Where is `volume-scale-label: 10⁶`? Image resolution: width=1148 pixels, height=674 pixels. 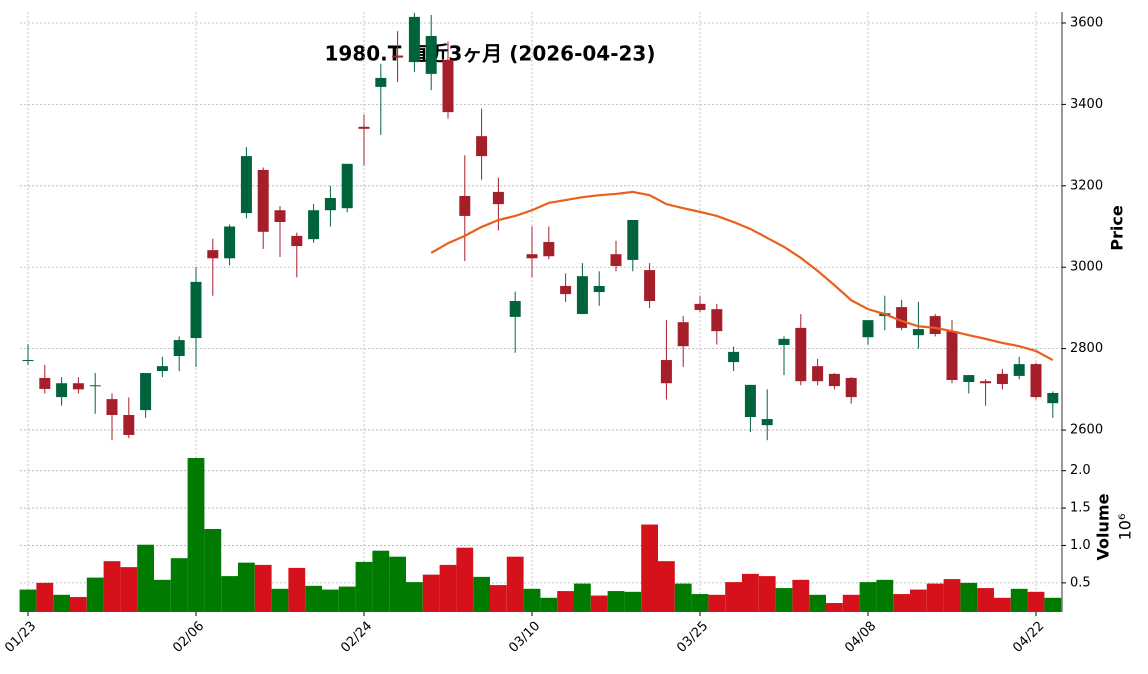
volume-scale-label: 10⁶ is located at coordinates (1125, 527).